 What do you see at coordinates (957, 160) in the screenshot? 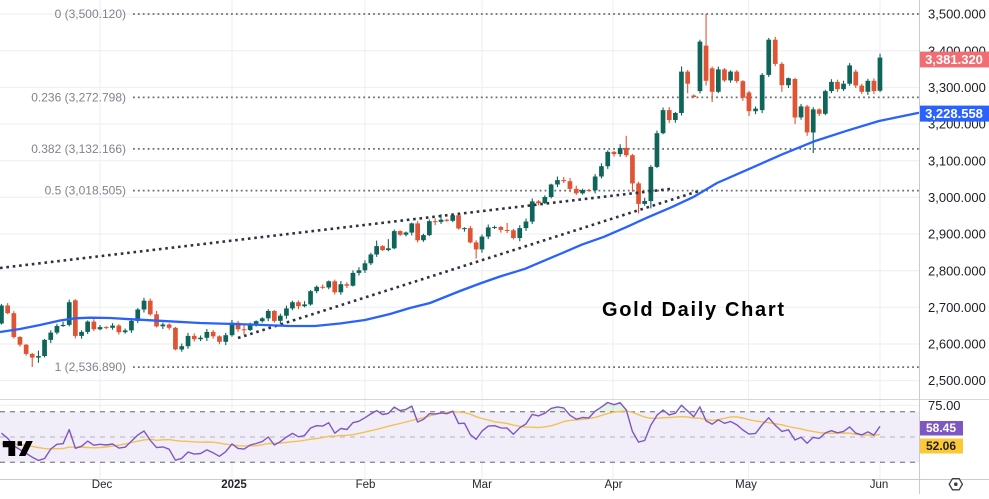
I see `svg-text: 3,100.000` at bounding box center [957, 160].